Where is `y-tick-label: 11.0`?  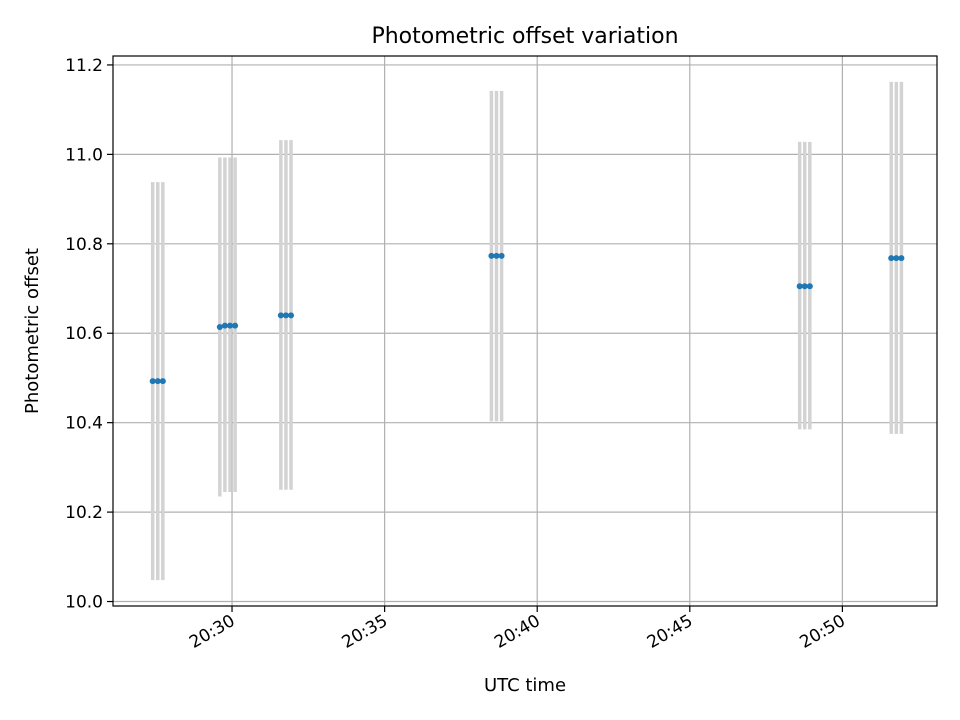
y-tick-label: 11.0 is located at coordinates (84, 155).